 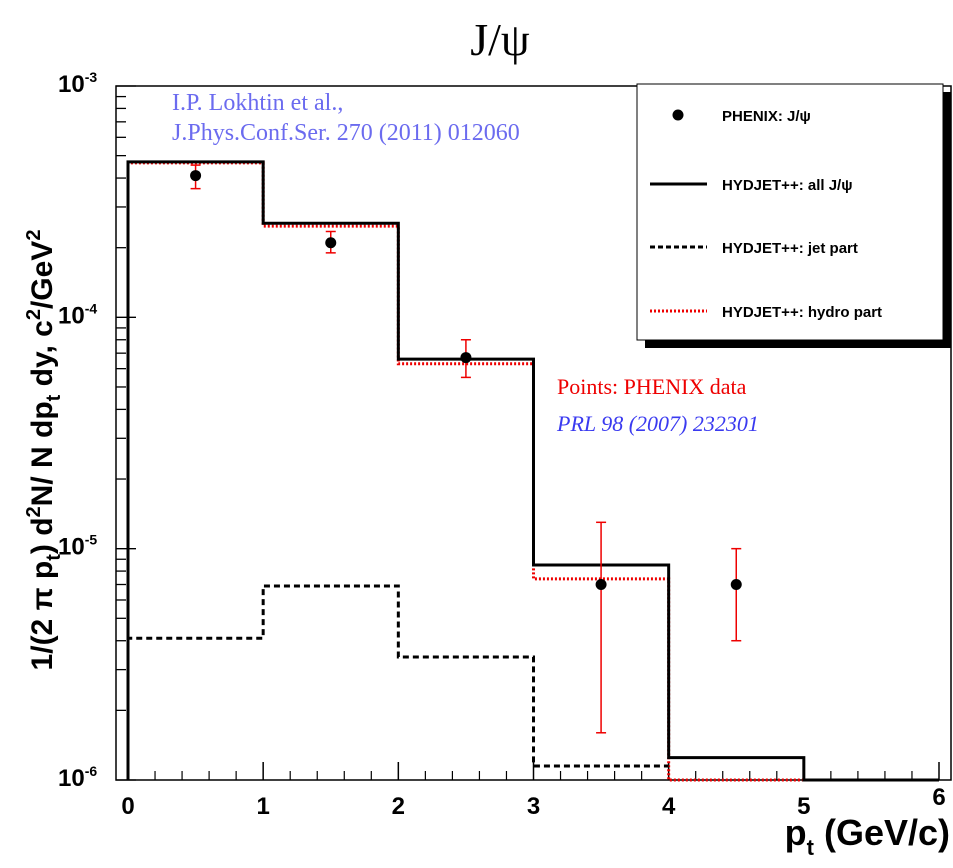 What do you see at coordinates (346, 133) in the screenshot?
I see `ref-annotation-line2: J.Phys.Conf.Ser. 270 (2011) 012060` at bounding box center [346, 133].